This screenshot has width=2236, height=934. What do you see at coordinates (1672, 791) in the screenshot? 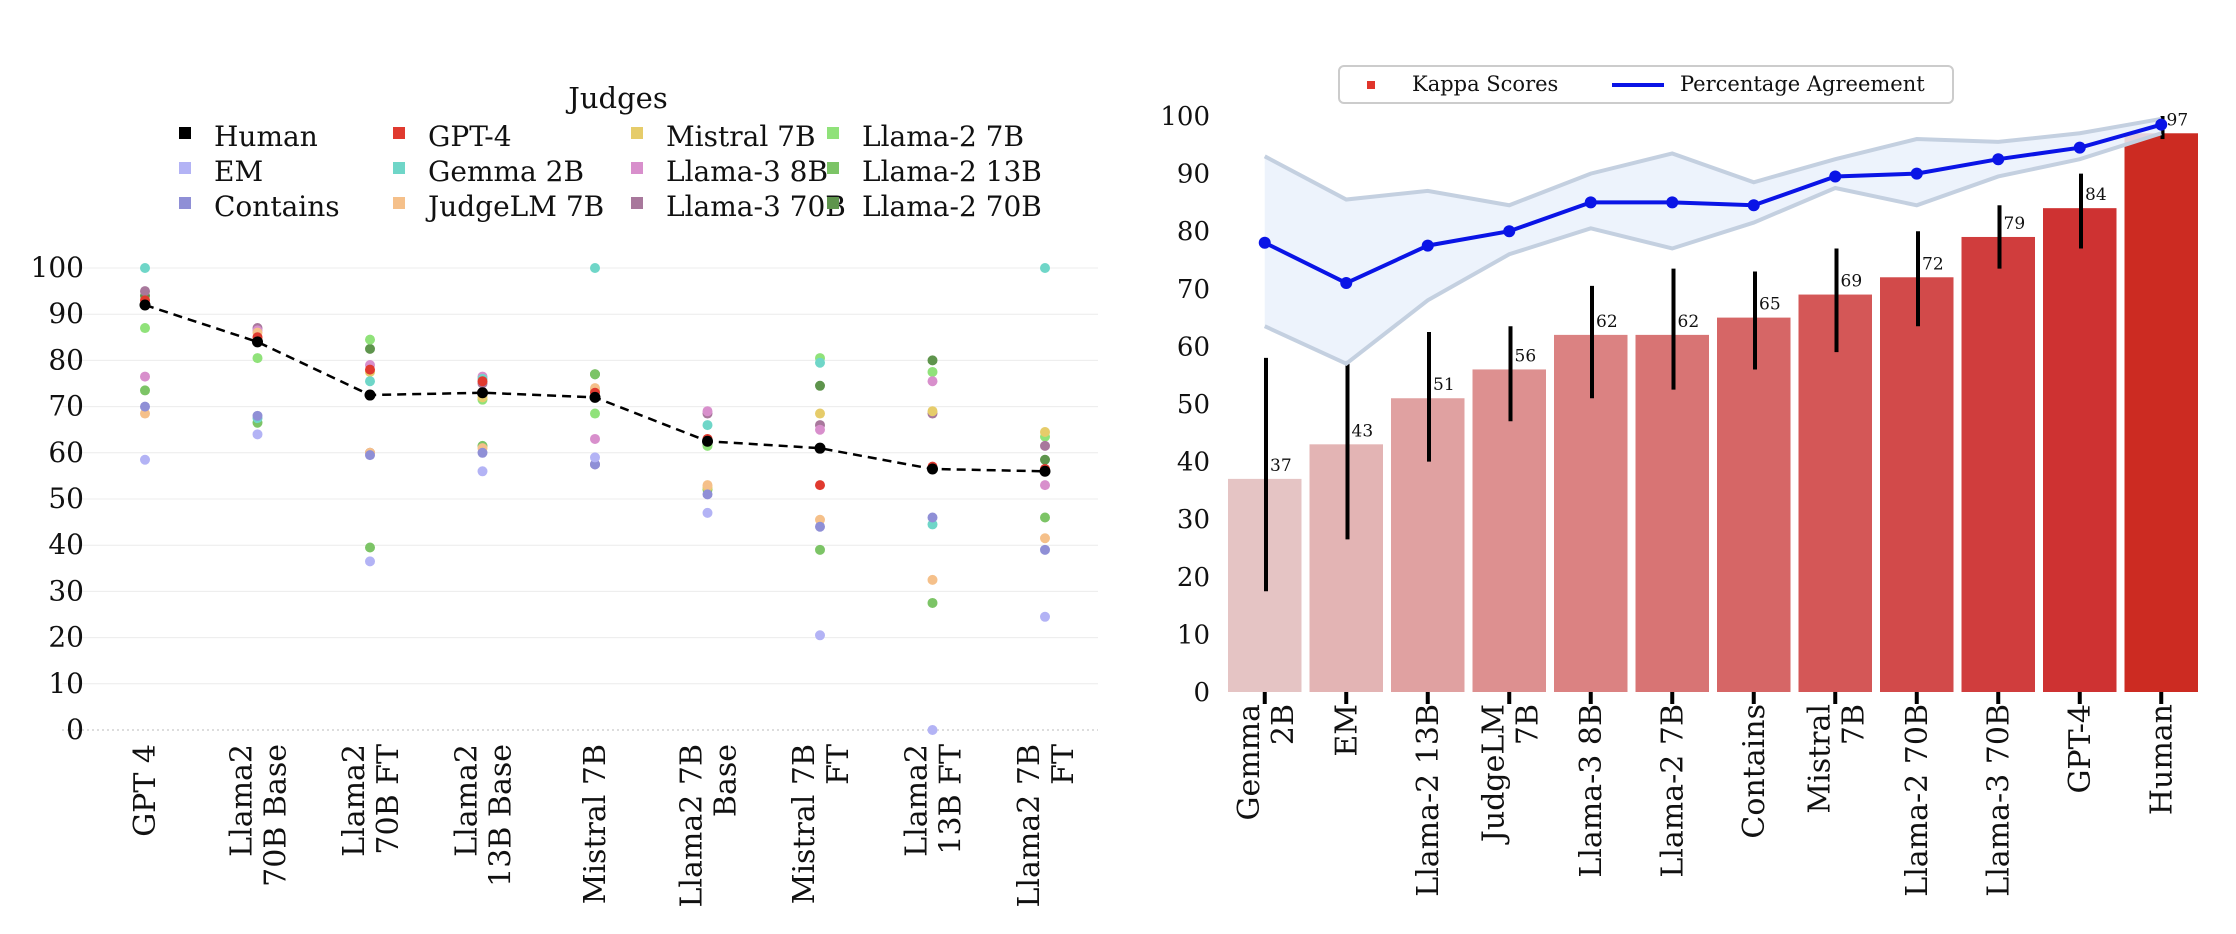
I see `right-x-tick-line: Llama-2 7B` at bounding box center [1672, 791].